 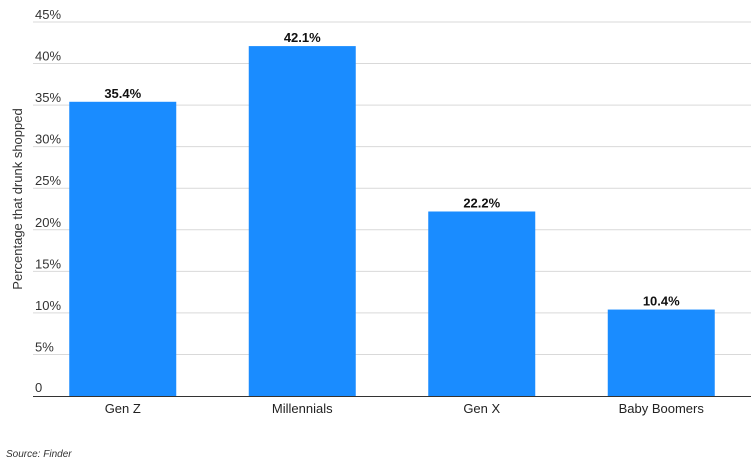 I want to click on y-axis-ticks: 0 5% 10% 15% 20% 25% 30% 35% 40% 45%, so click(x=48, y=201).